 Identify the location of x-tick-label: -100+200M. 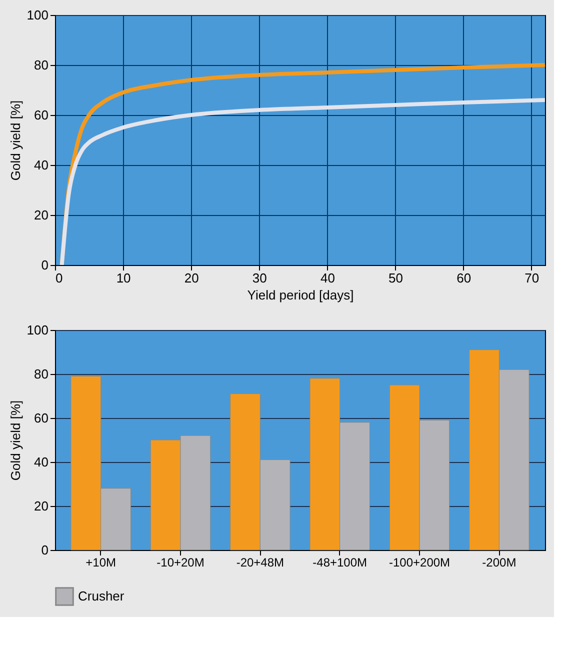
(419, 563).